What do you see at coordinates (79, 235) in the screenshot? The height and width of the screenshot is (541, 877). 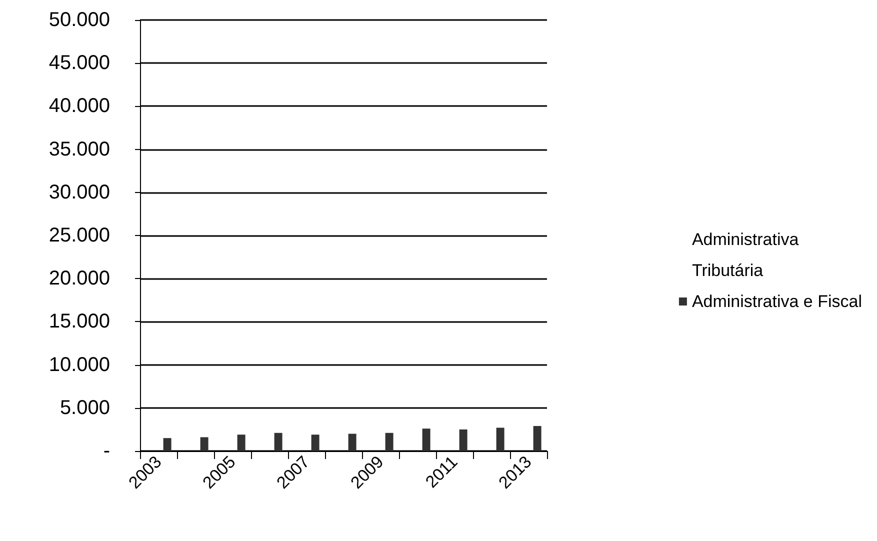 I see `y-tick-label: 25.000` at bounding box center [79, 235].